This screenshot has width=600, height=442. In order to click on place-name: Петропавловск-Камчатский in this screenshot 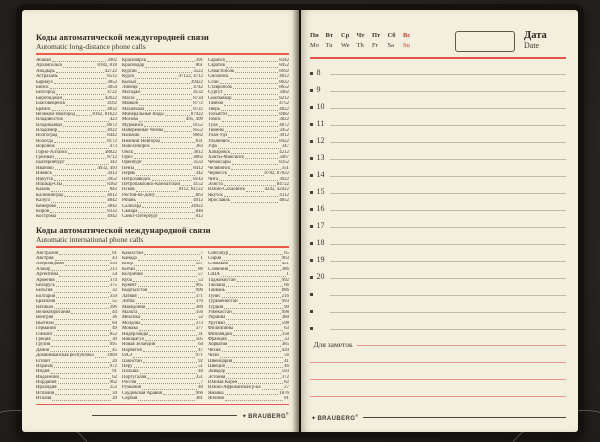, I will do `click(151, 184)`.